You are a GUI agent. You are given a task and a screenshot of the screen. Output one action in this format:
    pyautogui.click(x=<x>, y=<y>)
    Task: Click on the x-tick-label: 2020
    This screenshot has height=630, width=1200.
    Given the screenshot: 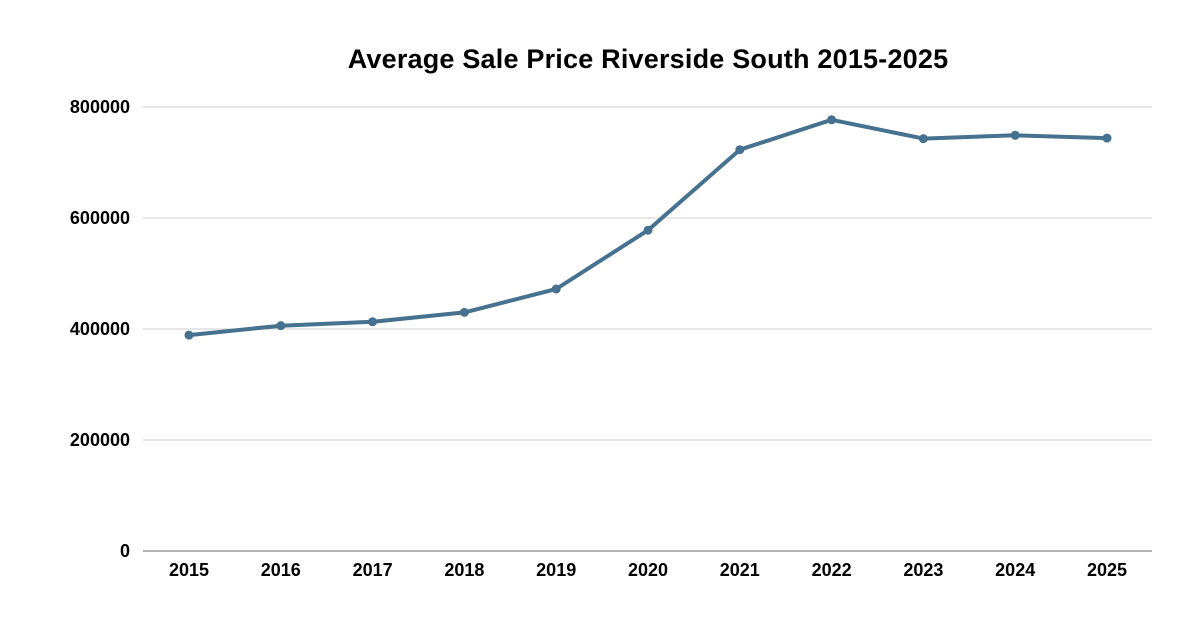 What is the action you would take?
    pyautogui.click(x=648, y=570)
    